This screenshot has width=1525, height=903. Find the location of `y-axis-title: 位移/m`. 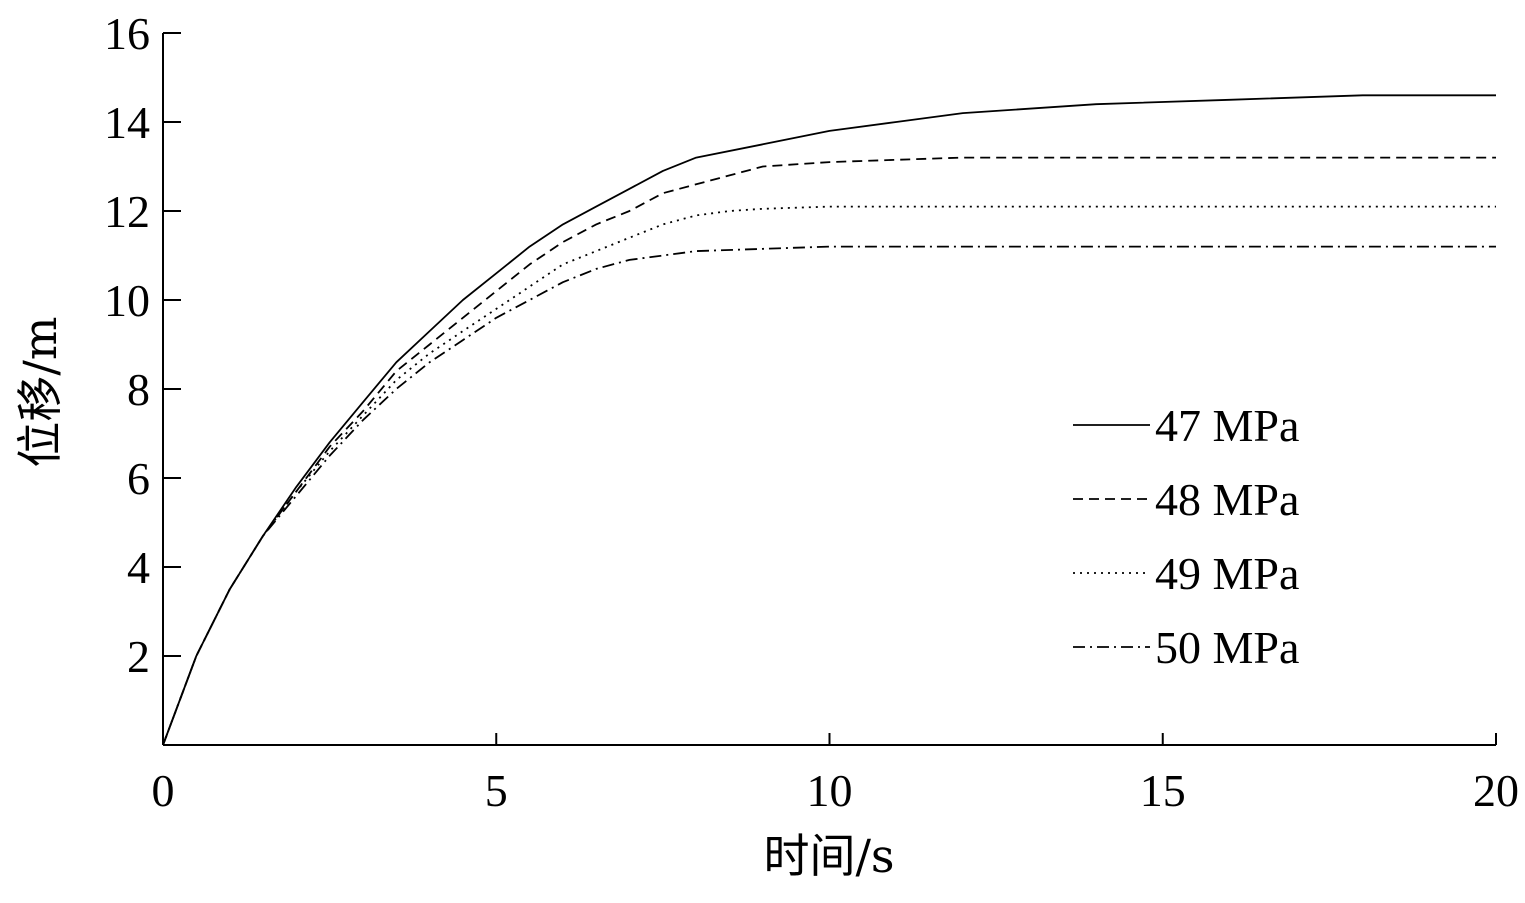

y-axis-title: 位移/m is located at coordinates (40, 391).